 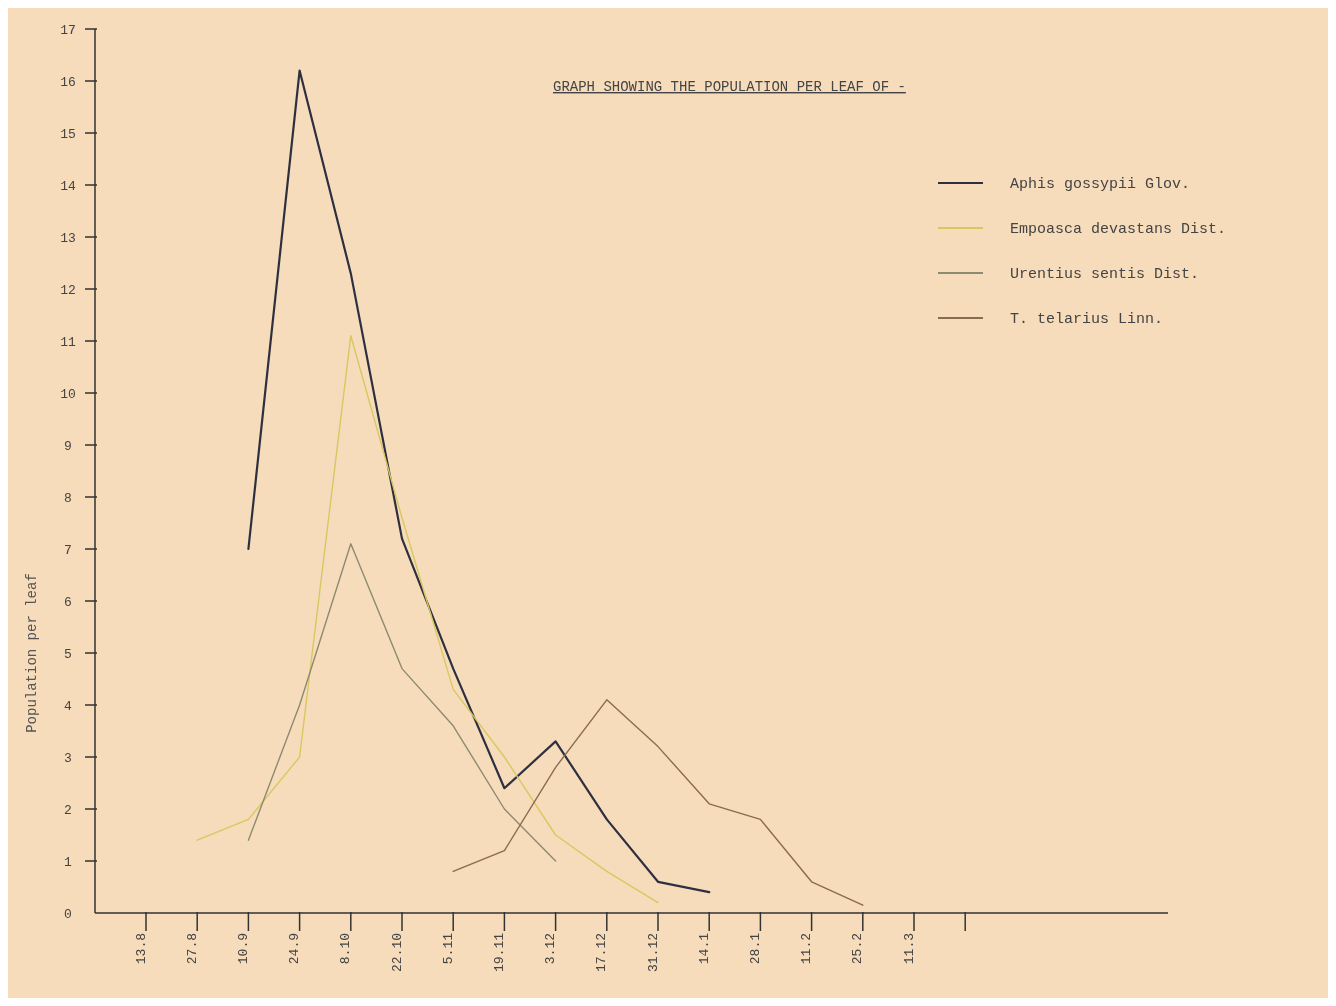 I want to click on y-tick-label: 3, so click(x=68, y=758).